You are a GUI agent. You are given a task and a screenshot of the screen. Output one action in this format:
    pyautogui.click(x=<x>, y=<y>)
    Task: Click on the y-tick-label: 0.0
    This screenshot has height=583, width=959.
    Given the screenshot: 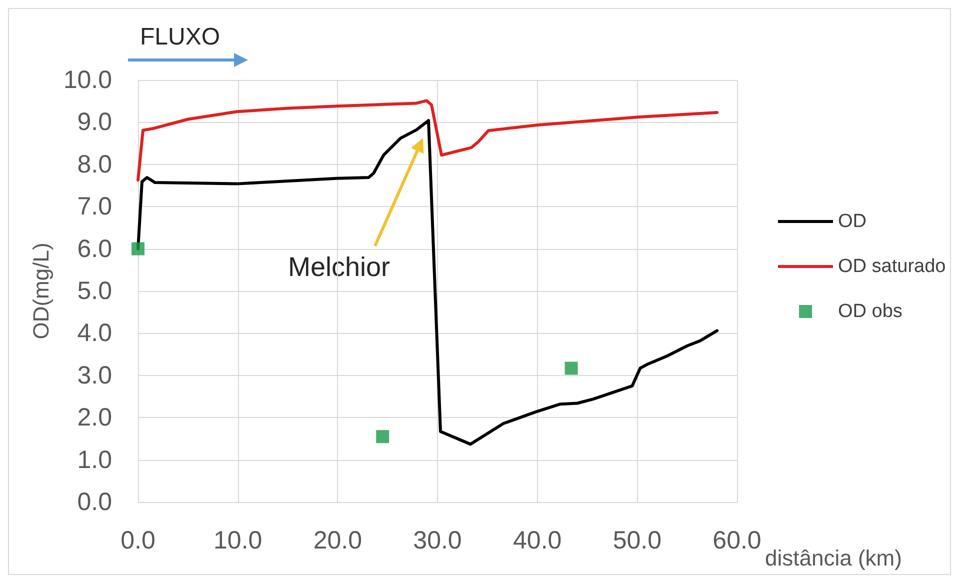 What is the action you would take?
    pyautogui.click(x=94, y=502)
    